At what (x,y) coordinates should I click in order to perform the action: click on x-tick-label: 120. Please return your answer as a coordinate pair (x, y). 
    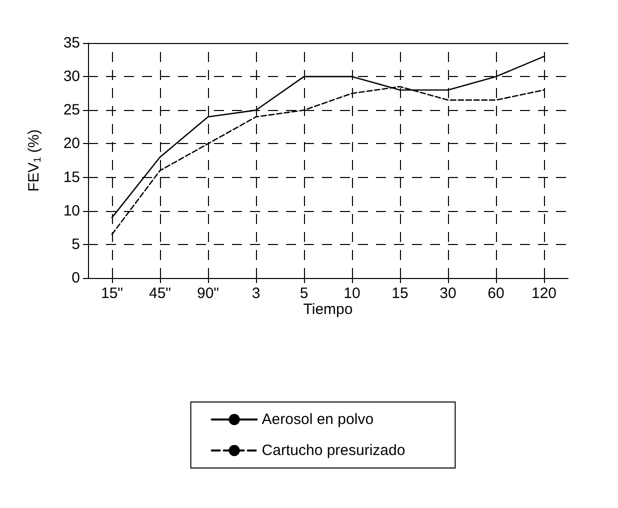
    Looking at the image, I should click on (544, 293).